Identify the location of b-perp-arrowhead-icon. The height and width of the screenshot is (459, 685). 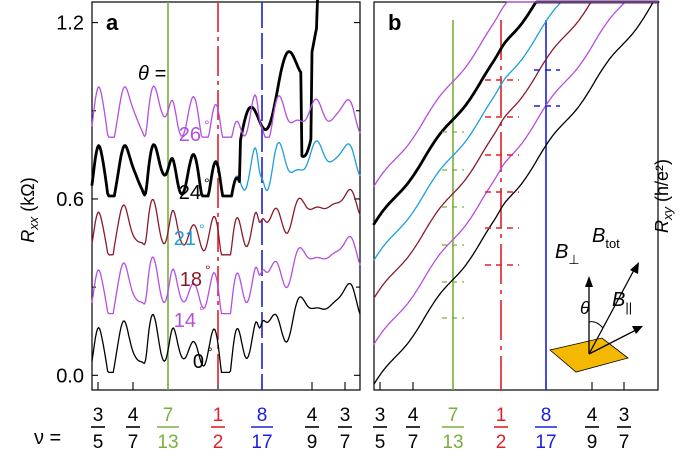
(589, 281).